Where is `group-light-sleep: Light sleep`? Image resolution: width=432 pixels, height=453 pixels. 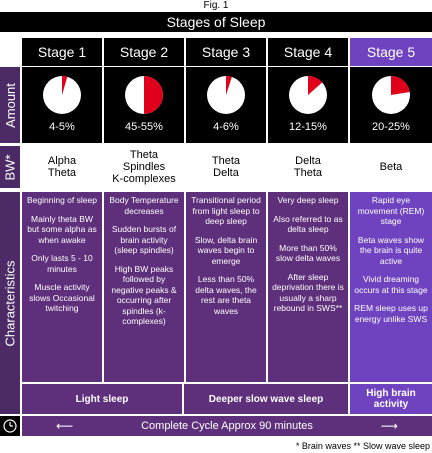
group-light-sleep: Light sleep is located at coordinates (102, 399).